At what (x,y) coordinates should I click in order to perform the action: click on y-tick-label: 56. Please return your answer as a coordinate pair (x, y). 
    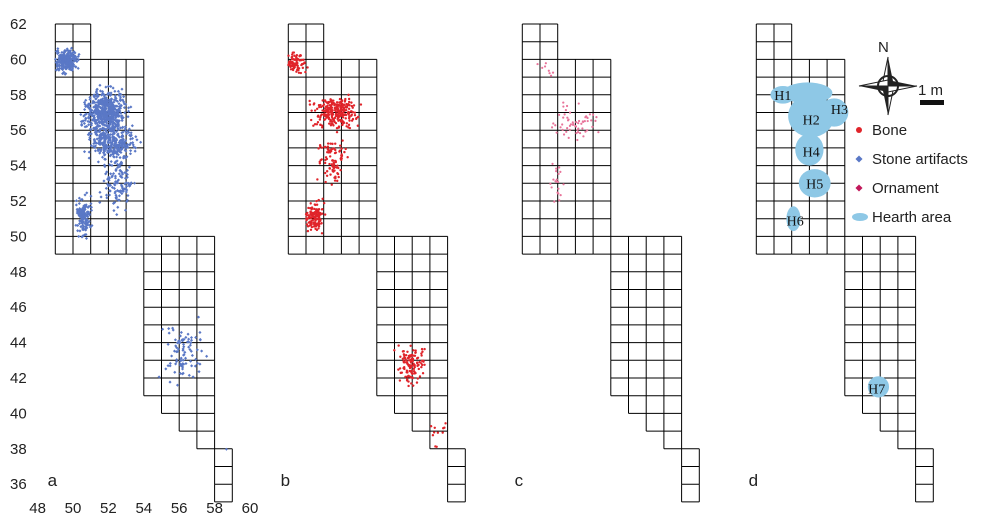
    Looking at the image, I should click on (18, 130).